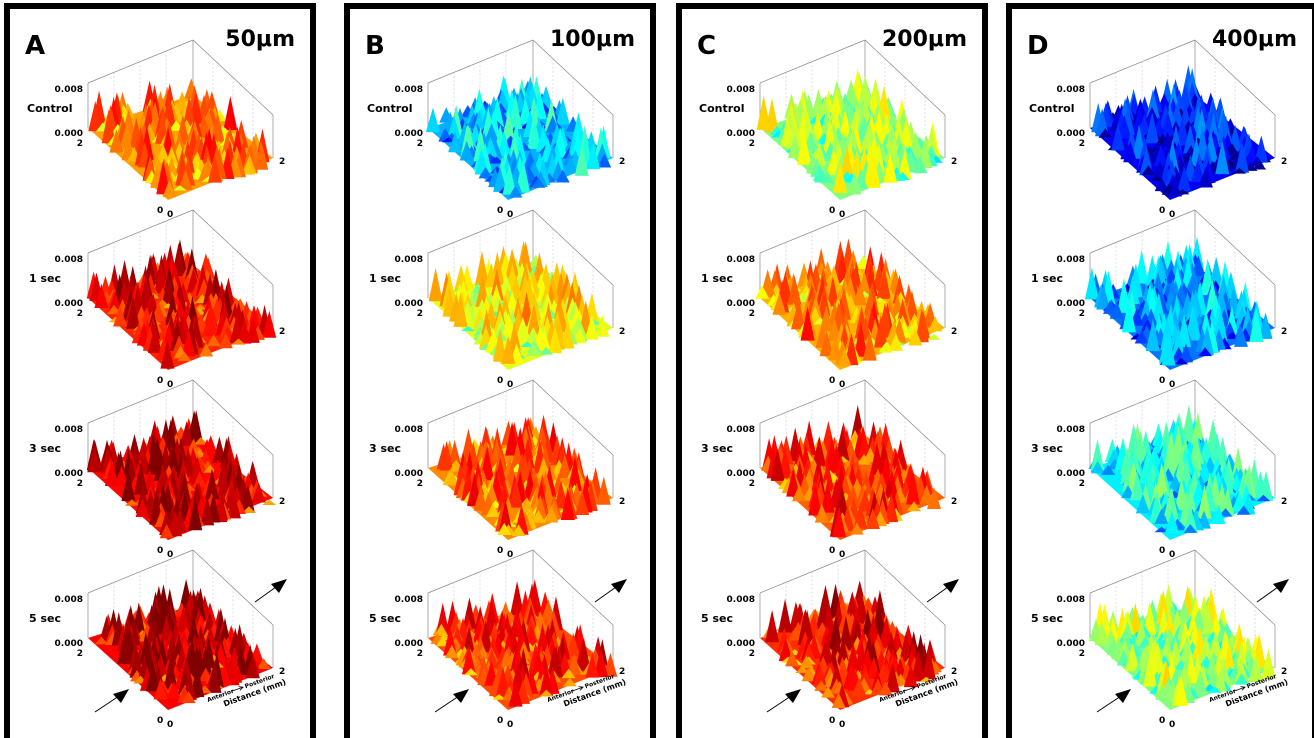  Describe the element at coordinates (1047, 618) in the screenshot. I see `row-label: 5 sec` at that location.